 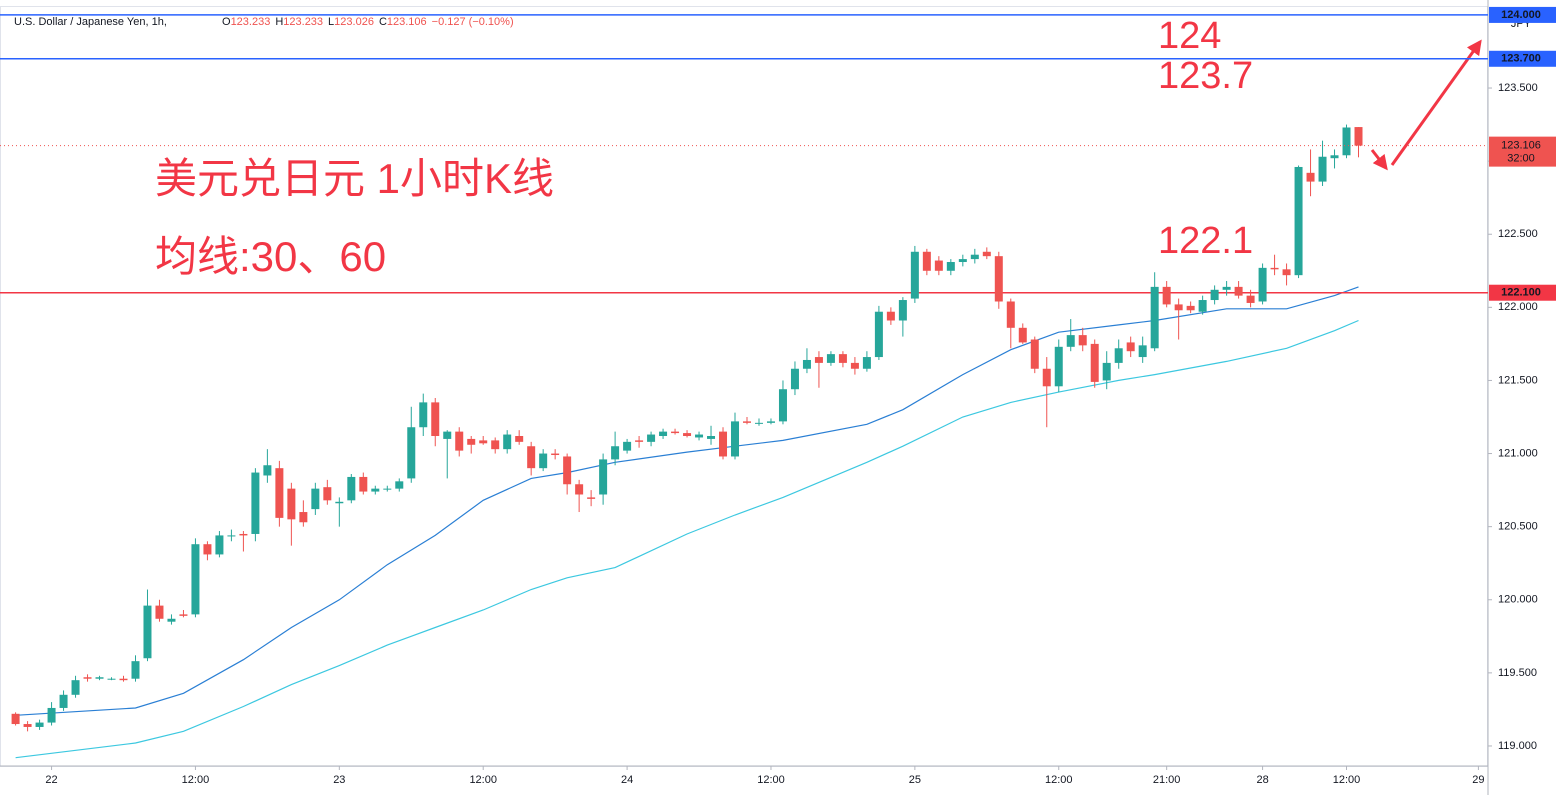 What do you see at coordinates (1436, 102) in the screenshot?
I see `arrow` at bounding box center [1436, 102].